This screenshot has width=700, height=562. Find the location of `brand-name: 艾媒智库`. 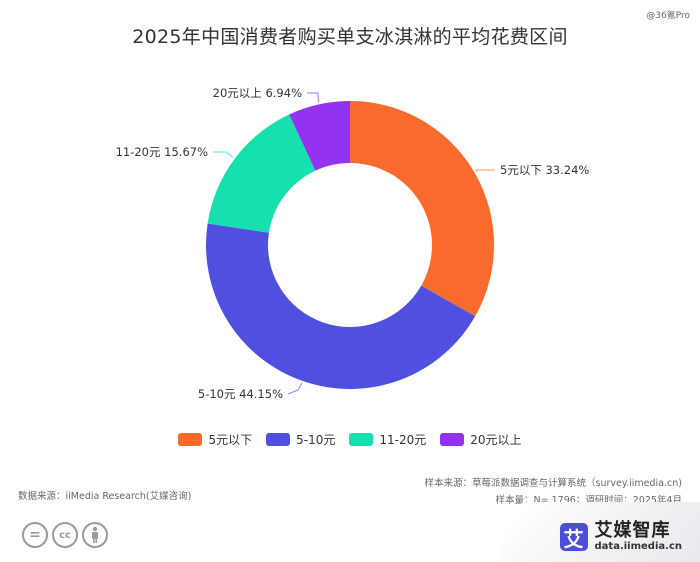

brand-name: 艾媒智库 is located at coordinates (632, 530).